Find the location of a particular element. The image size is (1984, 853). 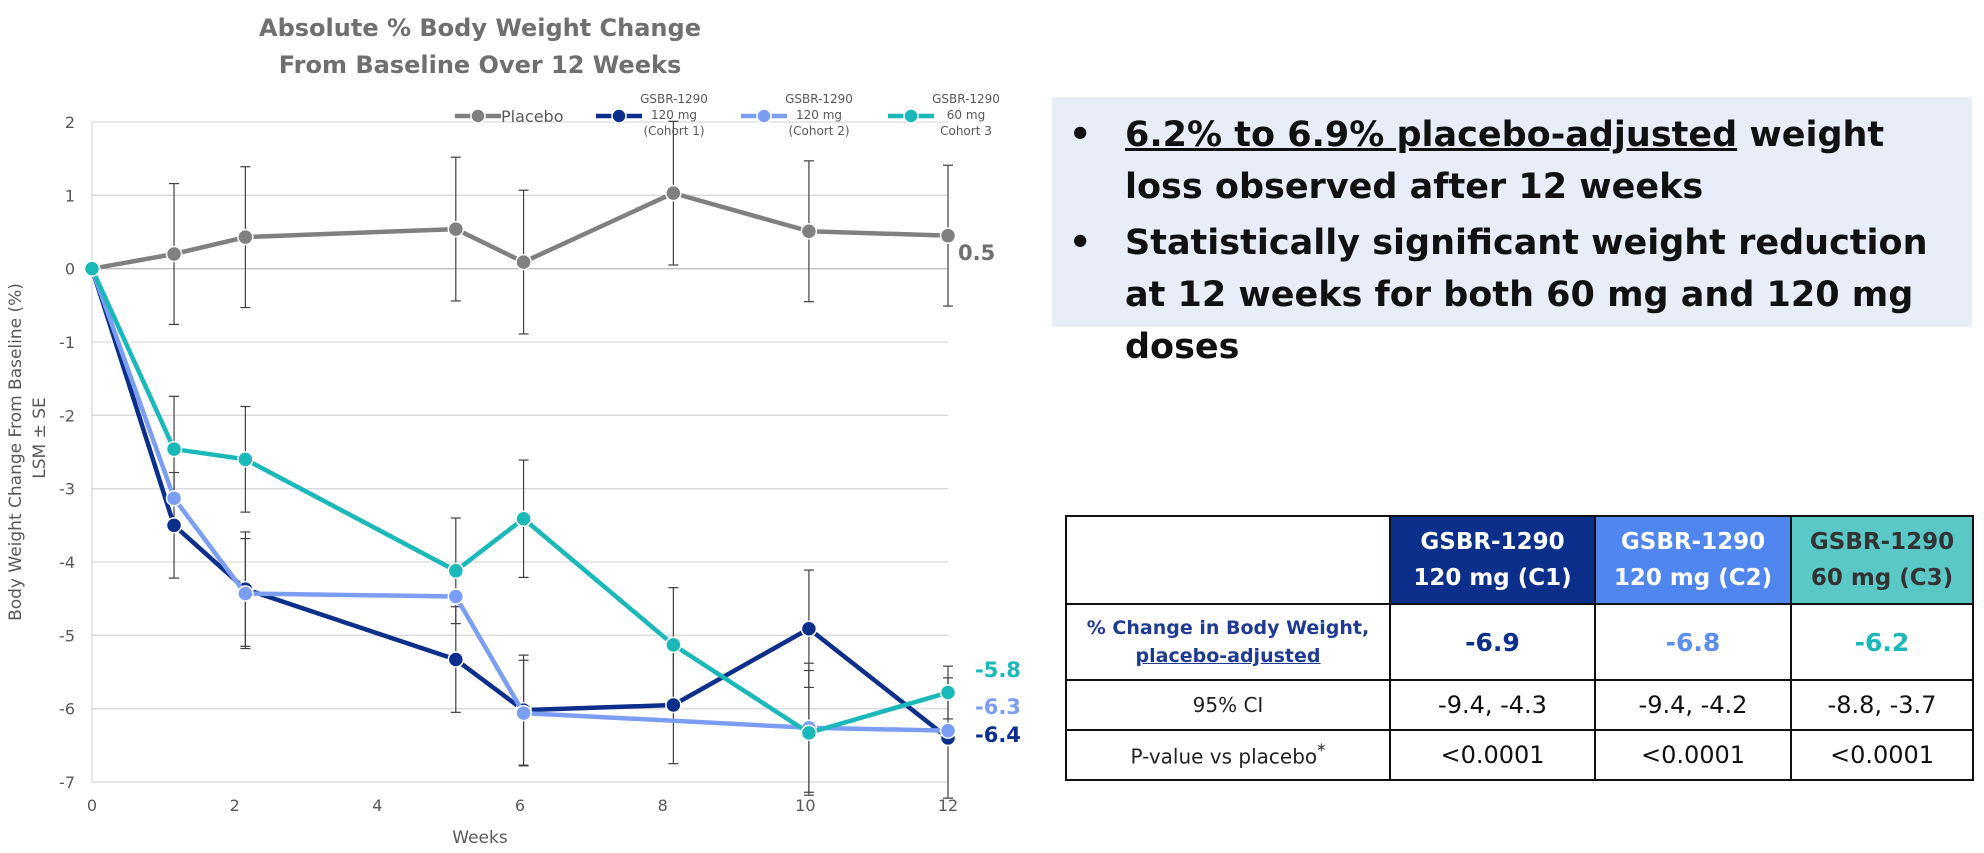

header-c2: GSBR-1290 120 mg (C2) is located at coordinates (1693, 560).